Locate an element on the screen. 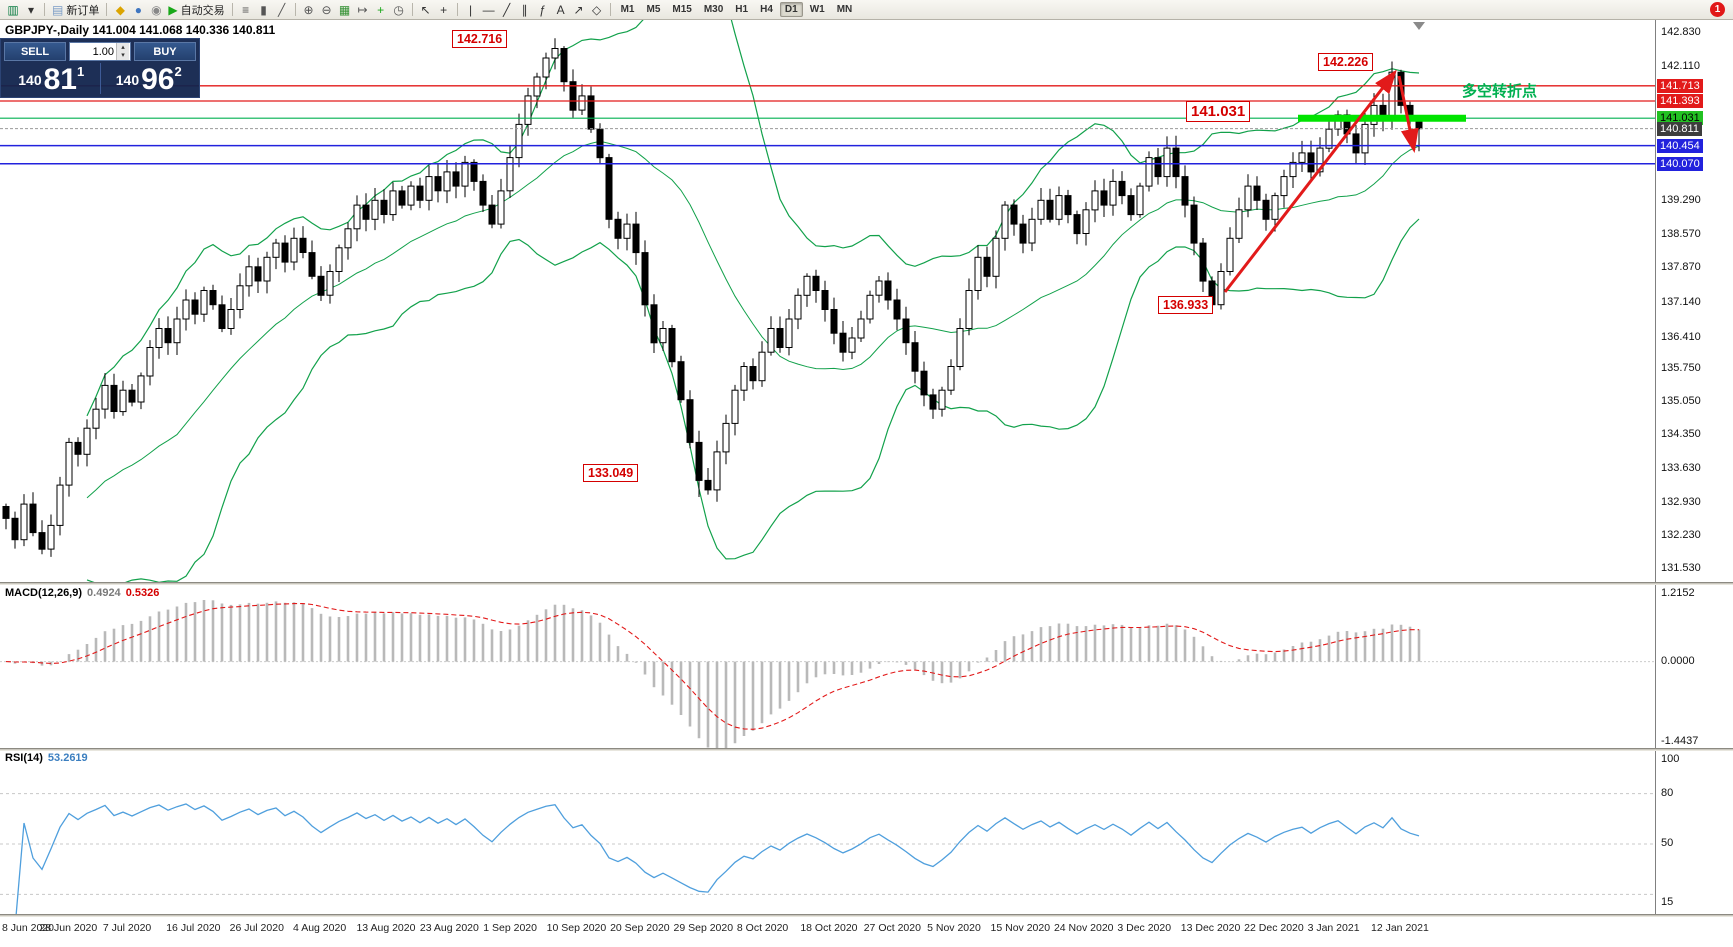 This screenshot has width=1733, height=947. price-tick: 142.830 is located at coordinates (1681, 31).